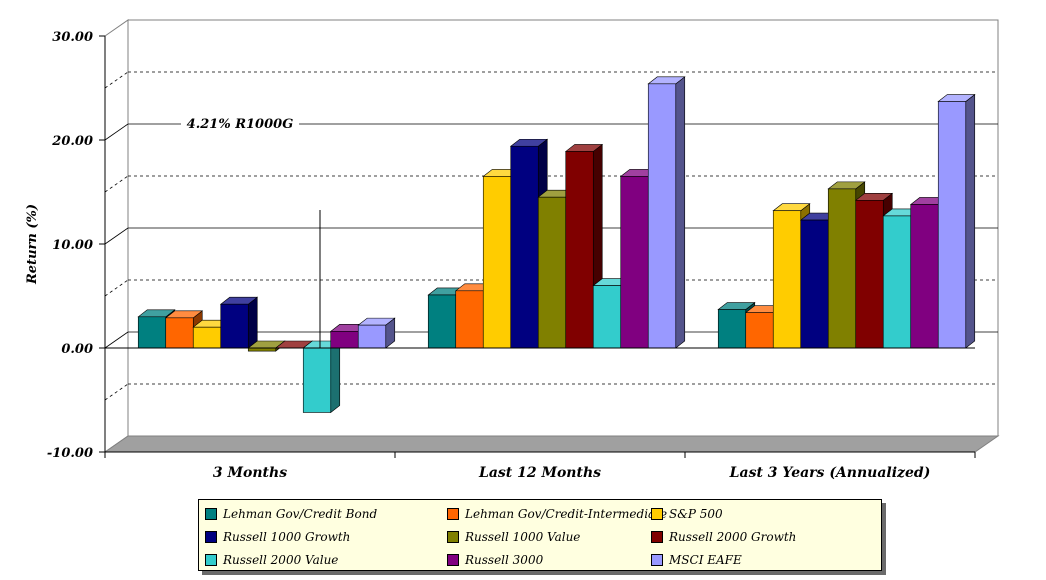 The width and height of the screenshot is (1046, 580). I want to click on legend-item: MSCI EAFE, so click(696, 560).